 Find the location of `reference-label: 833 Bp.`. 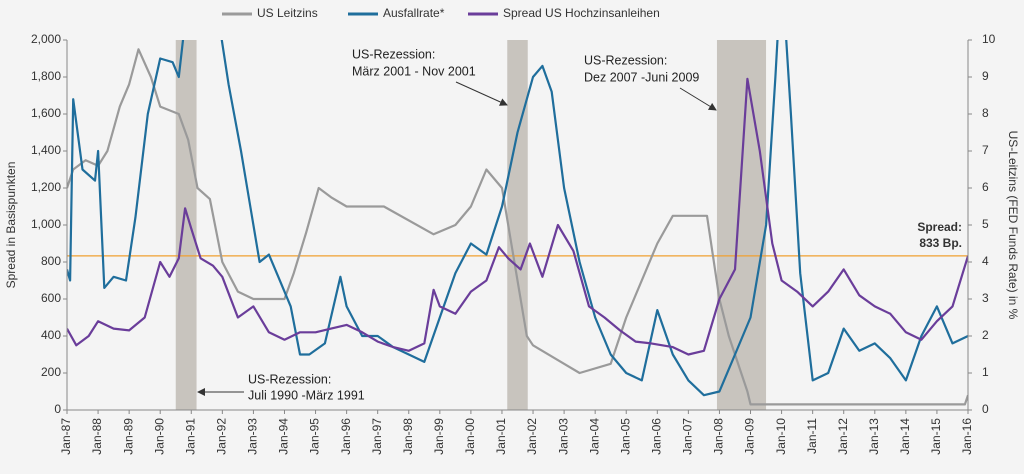

reference-label: 833 Bp. is located at coordinates (940, 243).